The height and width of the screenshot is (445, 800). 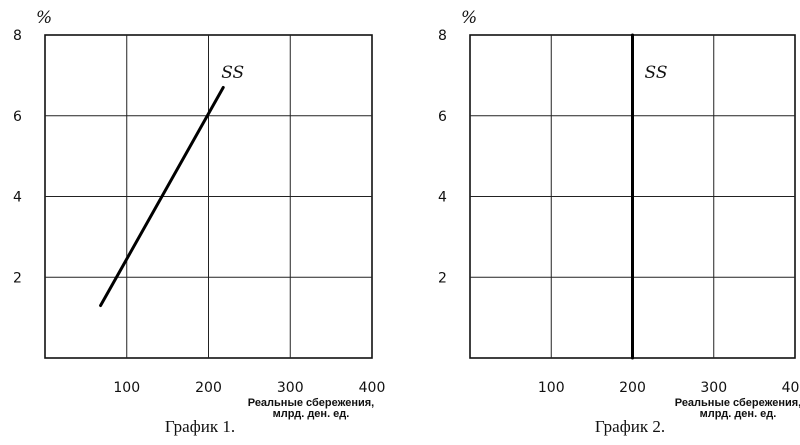 What do you see at coordinates (200, 426) in the screenshot?
I see `chart-title: График 1.` at bounding box center [200, 426].